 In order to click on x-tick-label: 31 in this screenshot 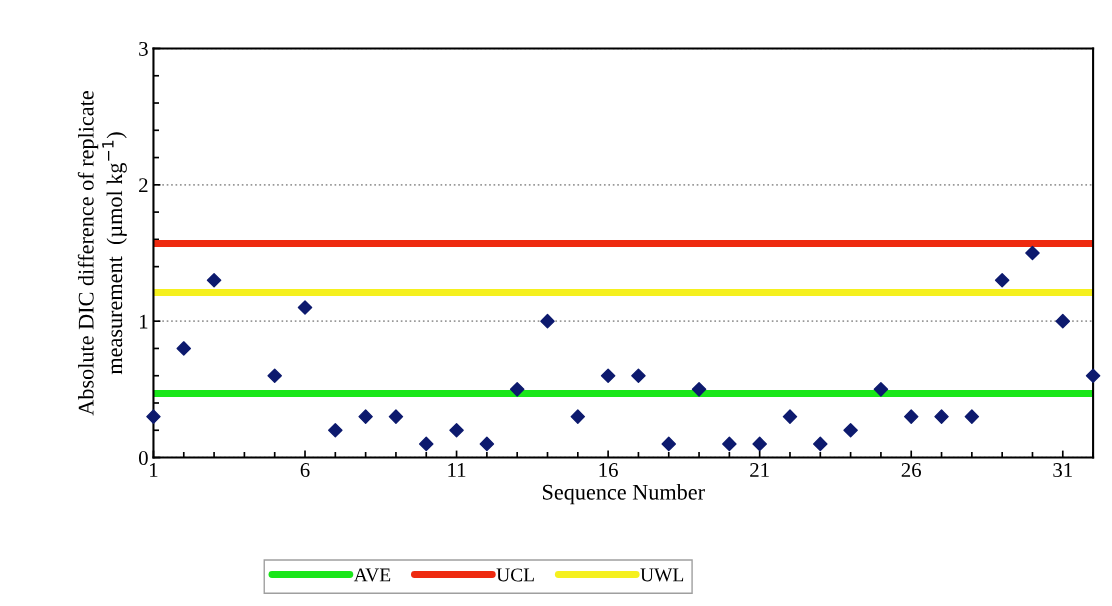, I will do `click(1062, 470)`.